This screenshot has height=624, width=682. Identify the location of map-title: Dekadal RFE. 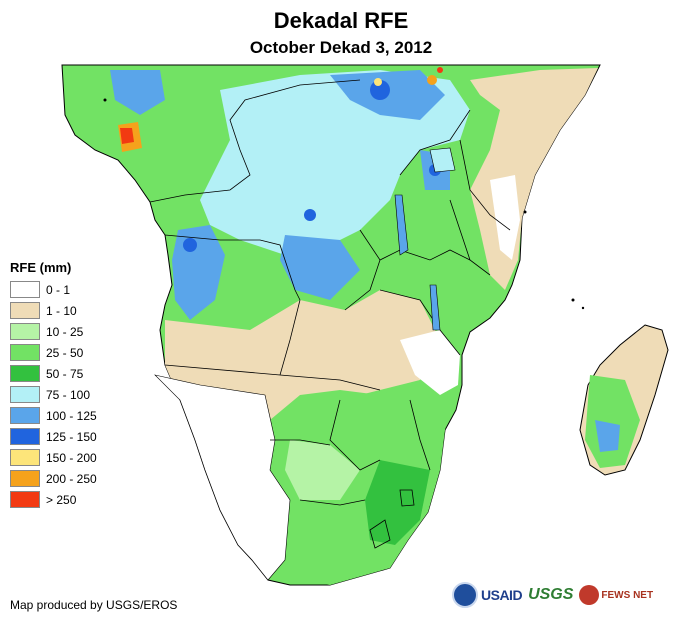
(341, 20).